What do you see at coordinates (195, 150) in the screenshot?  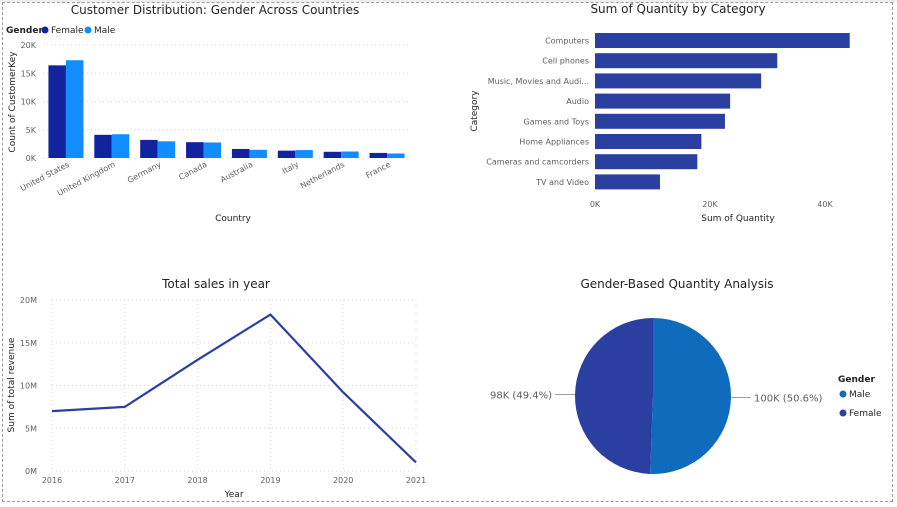 I see `chart1-bar-canada-female` at bounding box center [195, 150].